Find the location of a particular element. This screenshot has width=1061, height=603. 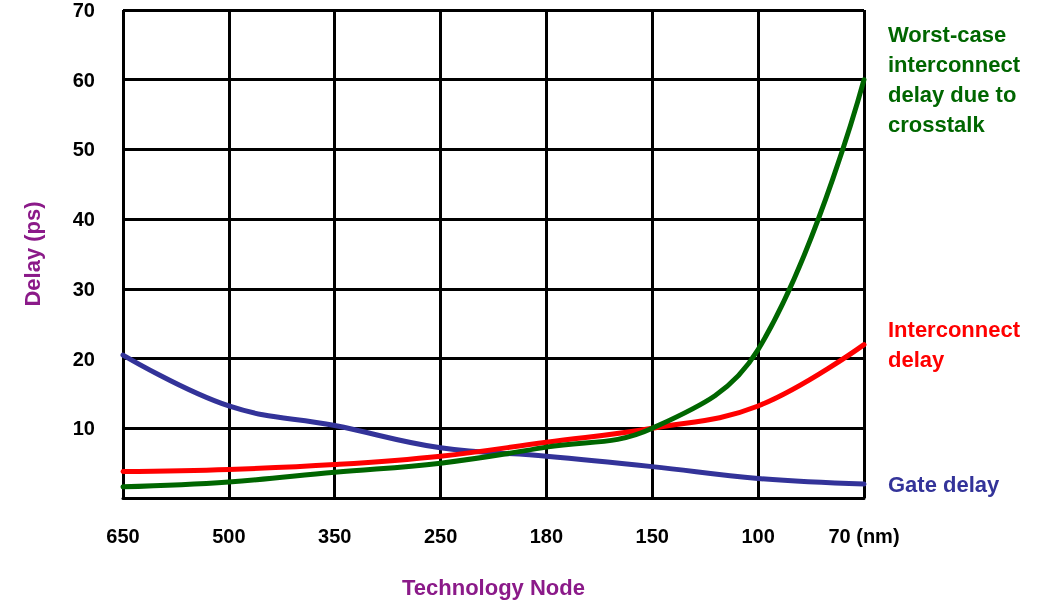

x-tick-label: 150 is located at coordinates (652, 536).